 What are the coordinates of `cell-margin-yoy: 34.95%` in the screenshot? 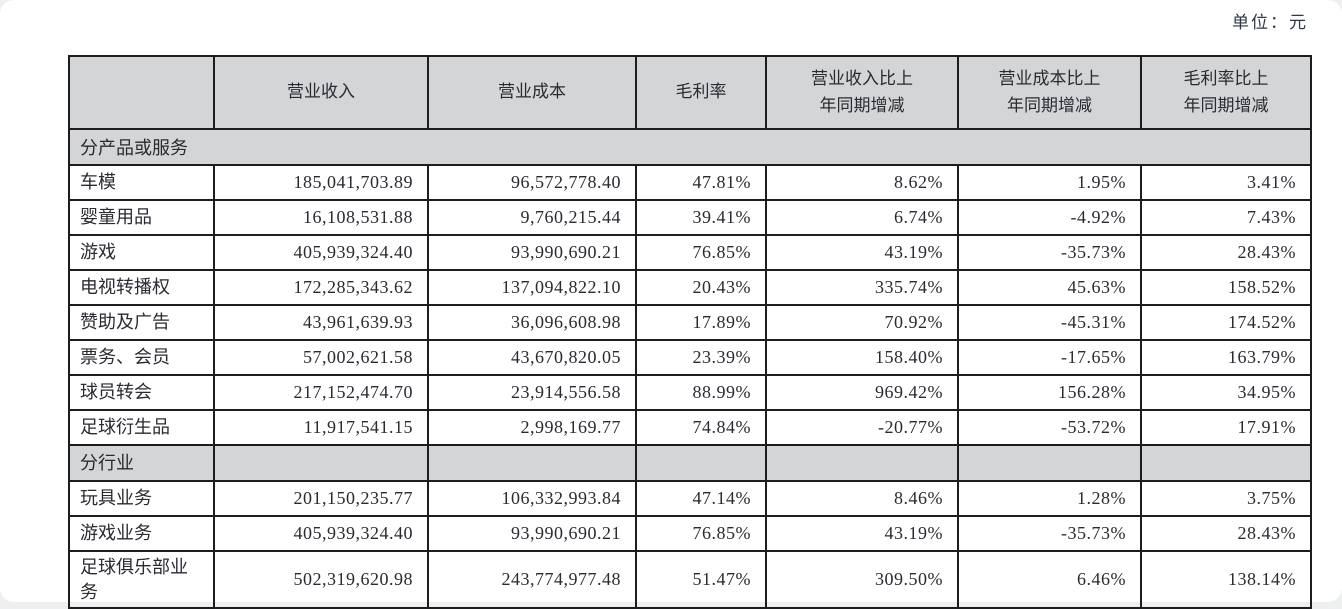 It's located at (1226, 392).